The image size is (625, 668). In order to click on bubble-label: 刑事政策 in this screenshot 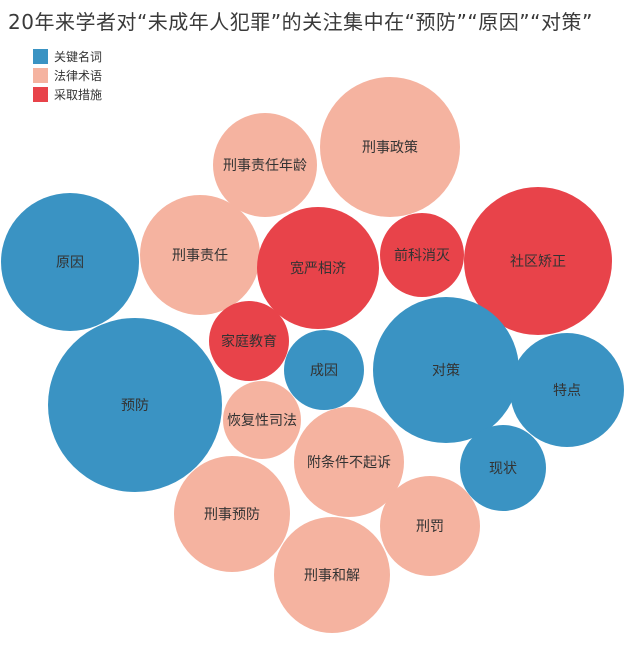, I will do `click(390, 147)`.